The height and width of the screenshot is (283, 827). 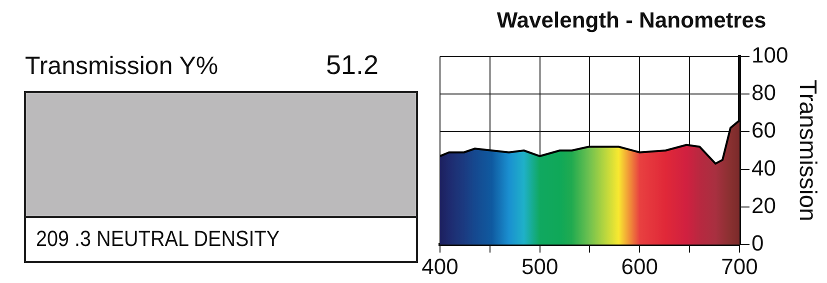 What do you see at coordinates (763, 93) in the screenshot?
I see `y-tick-label: 80` at bounding box center [763, 93].